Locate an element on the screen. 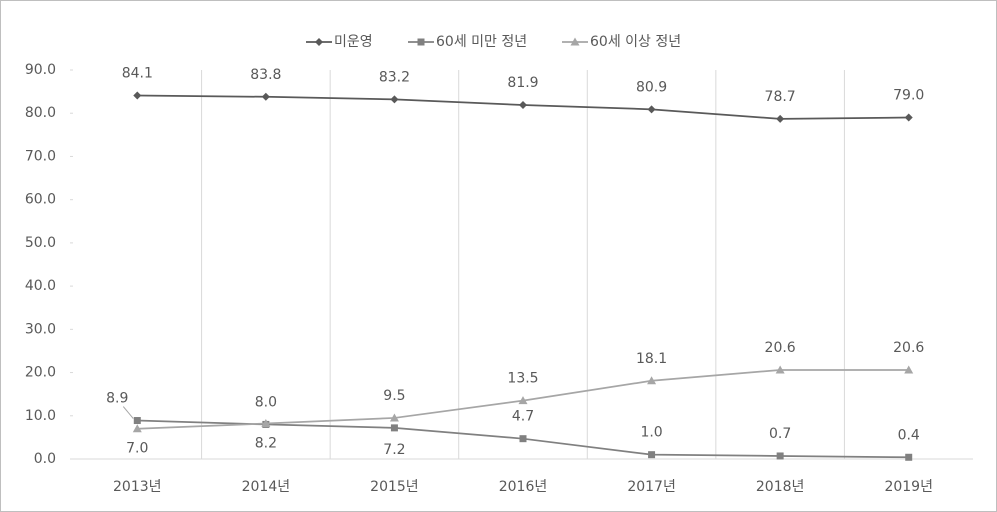 The image size is (997, 512). x-tick-label: 2016년 is located at coordinates (523, 487).